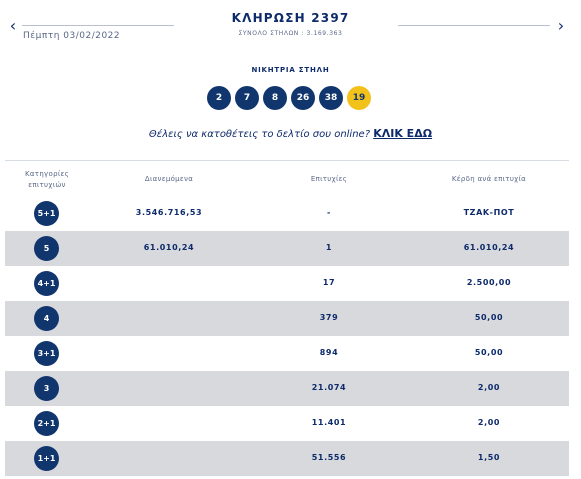  What do you see at coordinates (489, 457) in the screenshot?
I see `prize-value: 1,50` at bounding box center [489, 457].